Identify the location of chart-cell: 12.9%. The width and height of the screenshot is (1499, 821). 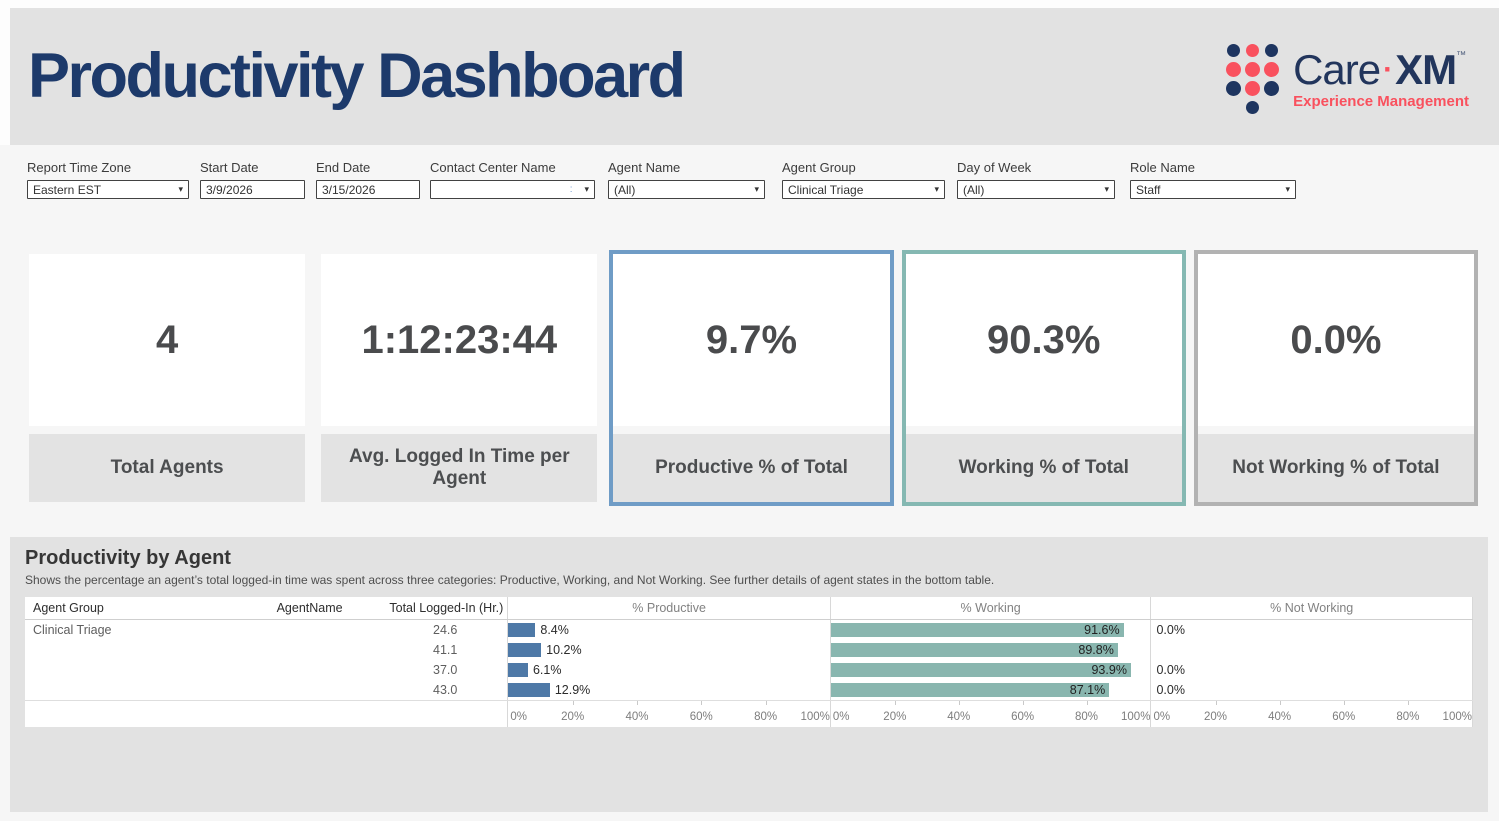
(668, 690).